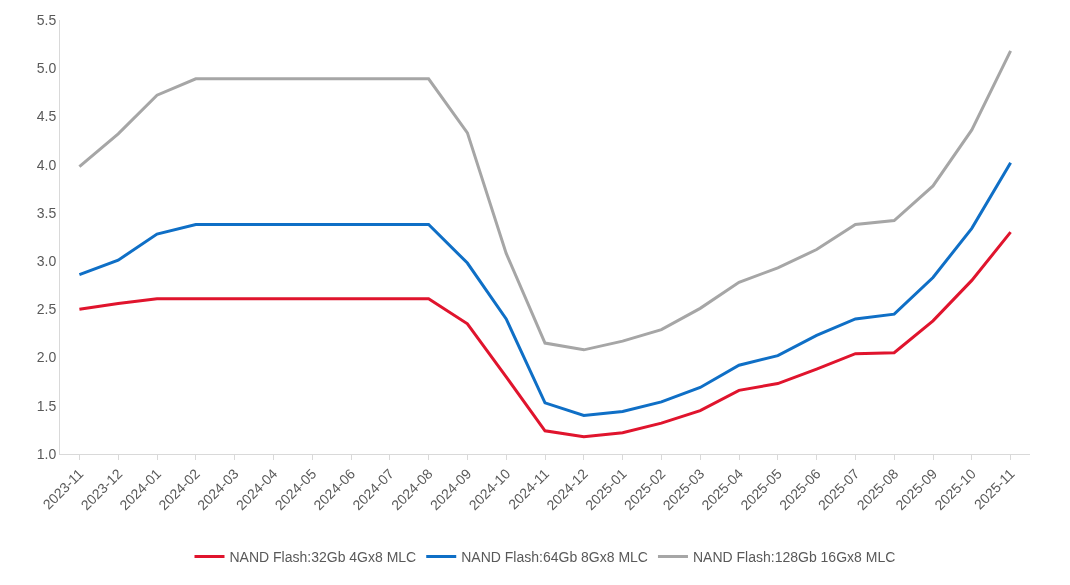  What do you see at coordinates (323, 556) in the screenshot?
I see `legend-label: NAND Flash:32Gb 4Gx8 MLC` at bounding box center [323, 556].